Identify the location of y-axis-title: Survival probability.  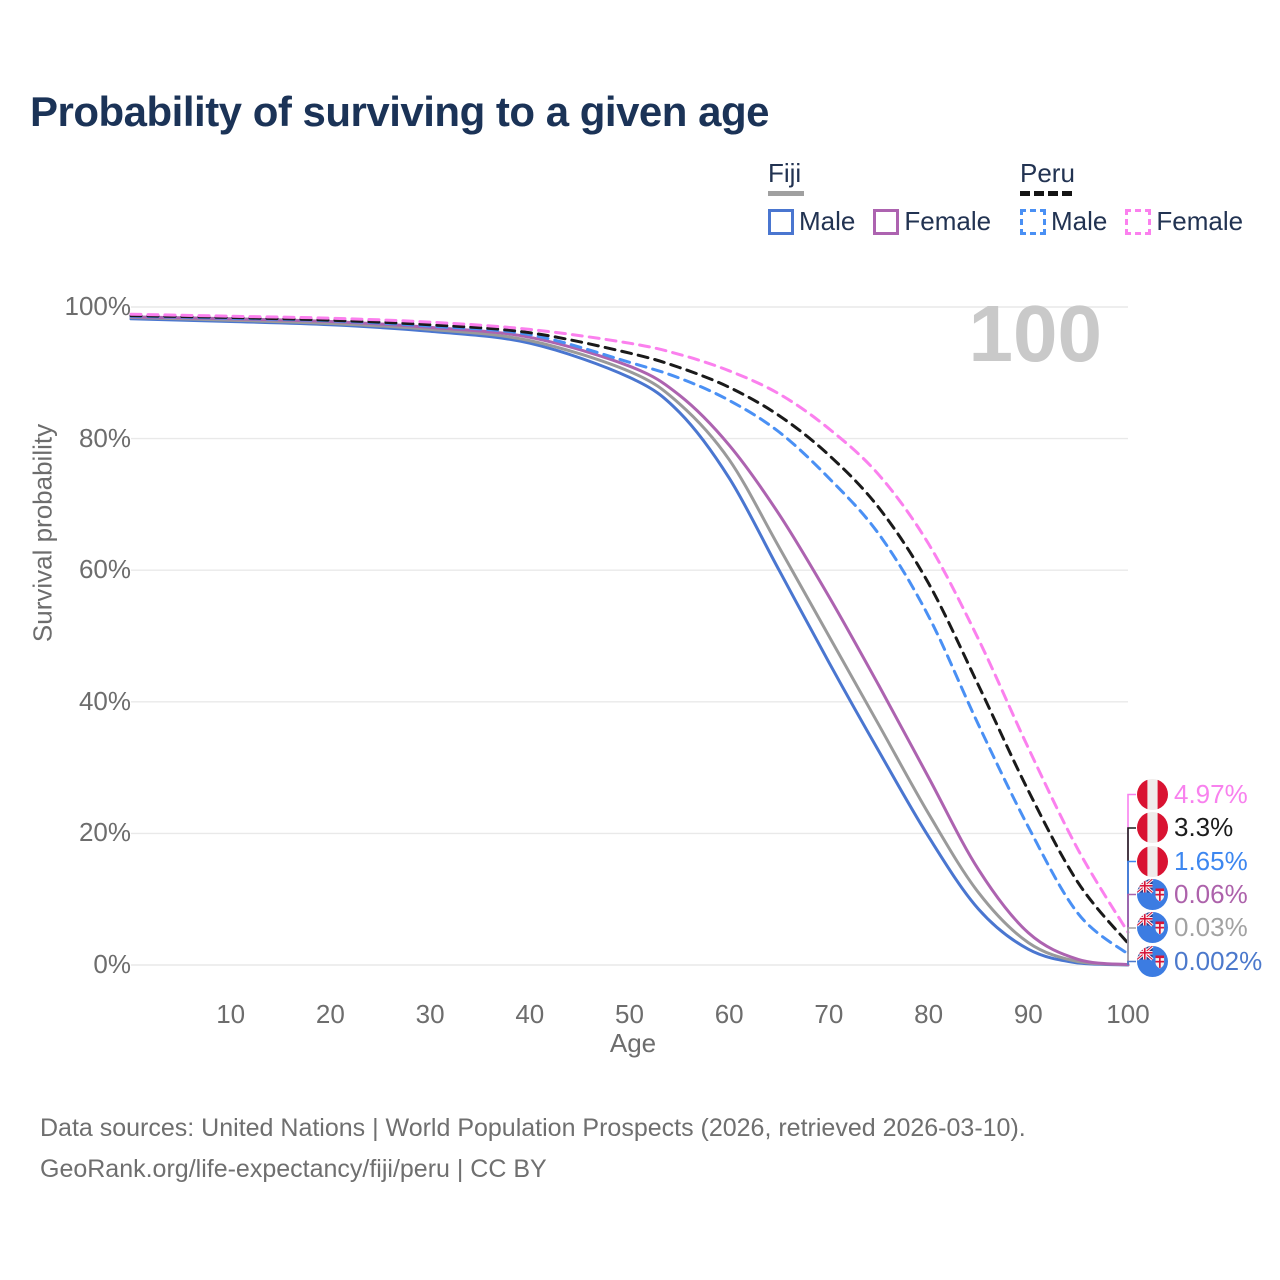
(42, 533).